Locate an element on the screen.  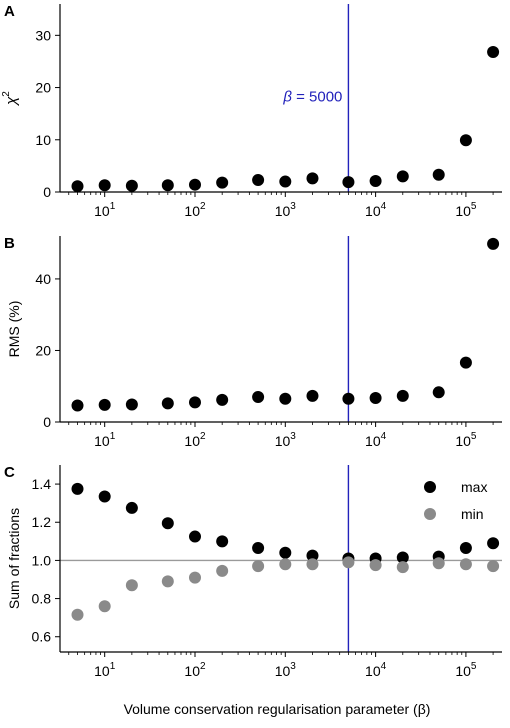
y-tick-label: 1.0 is located at coordinates (42, 560).